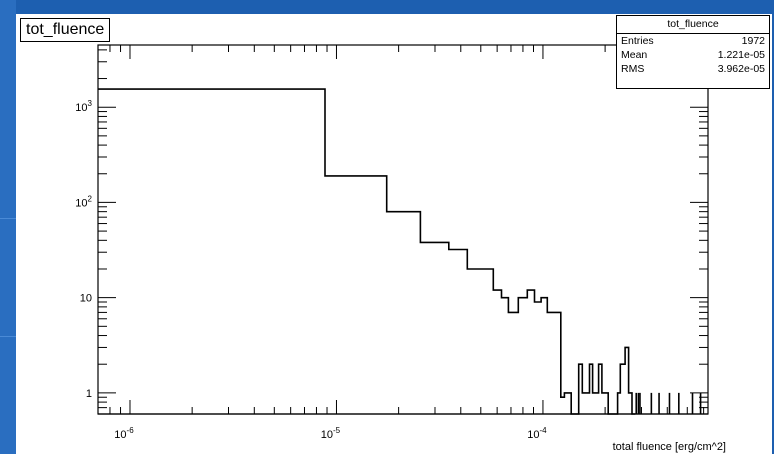 This screenshot has width=774, height=454. I want to click on stats-label: RMS, so click(633, 69).